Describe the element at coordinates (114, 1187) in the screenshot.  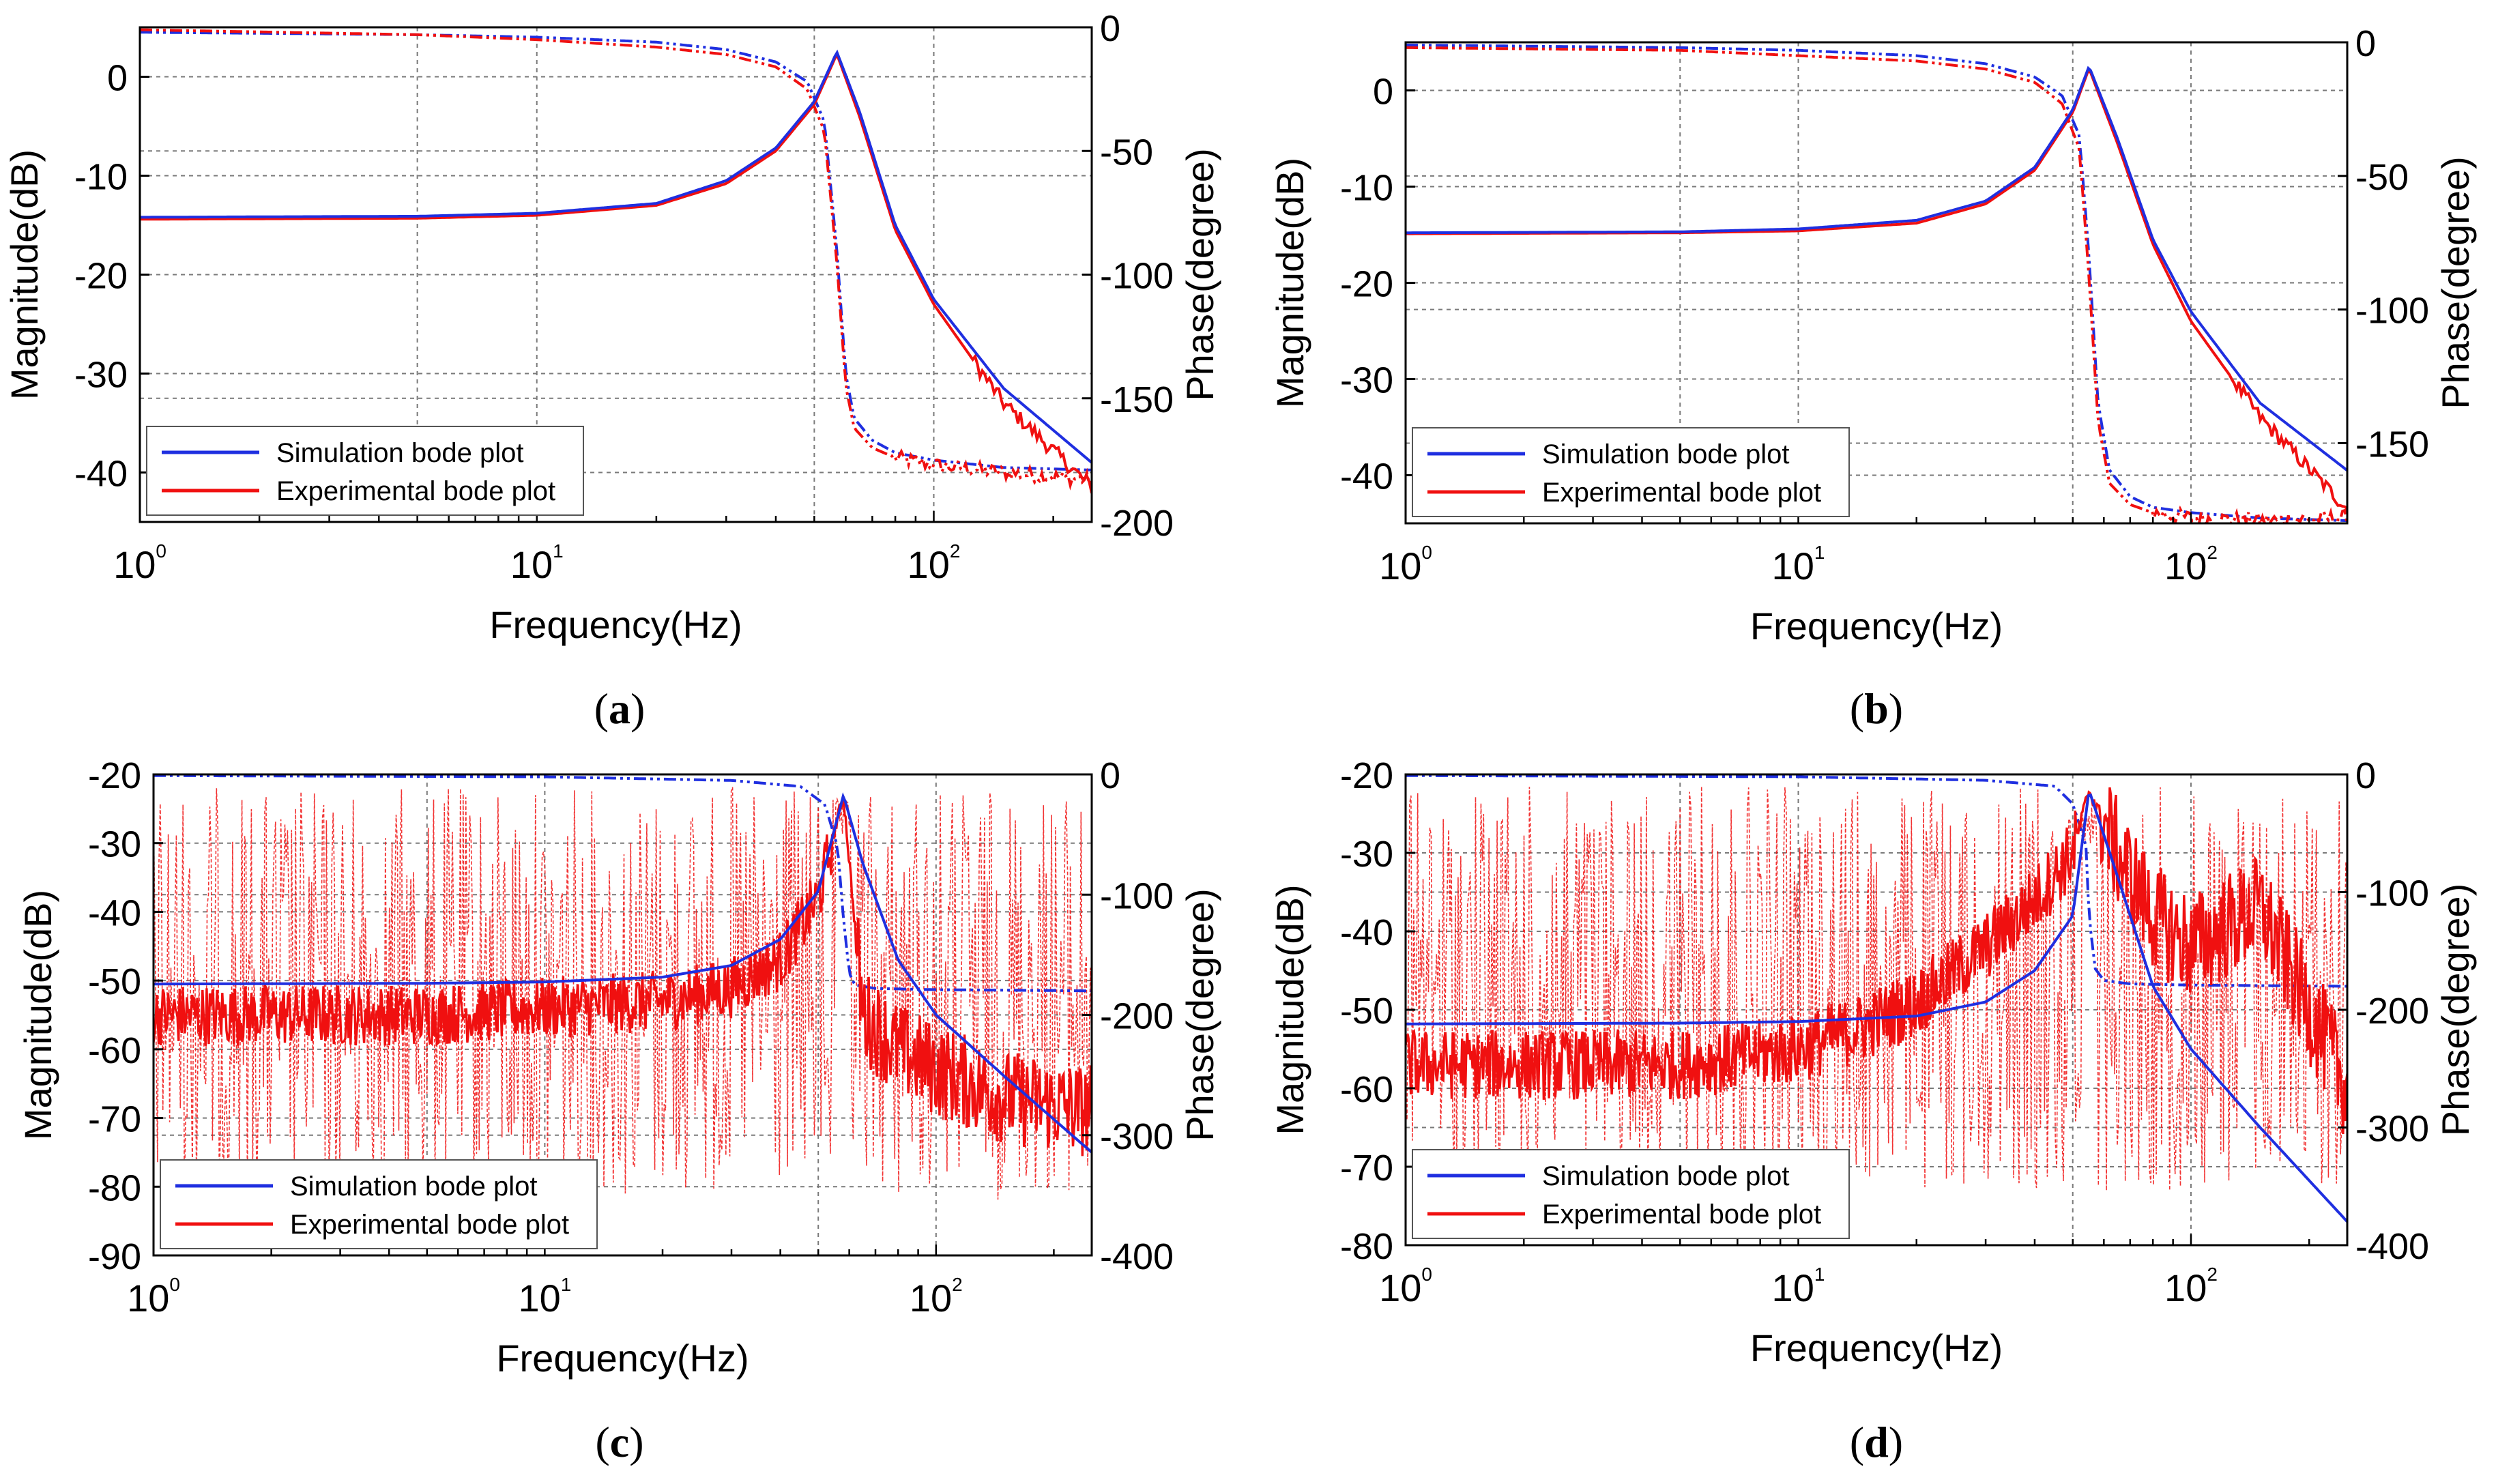
I see `tick-label-left: -80` at that location.